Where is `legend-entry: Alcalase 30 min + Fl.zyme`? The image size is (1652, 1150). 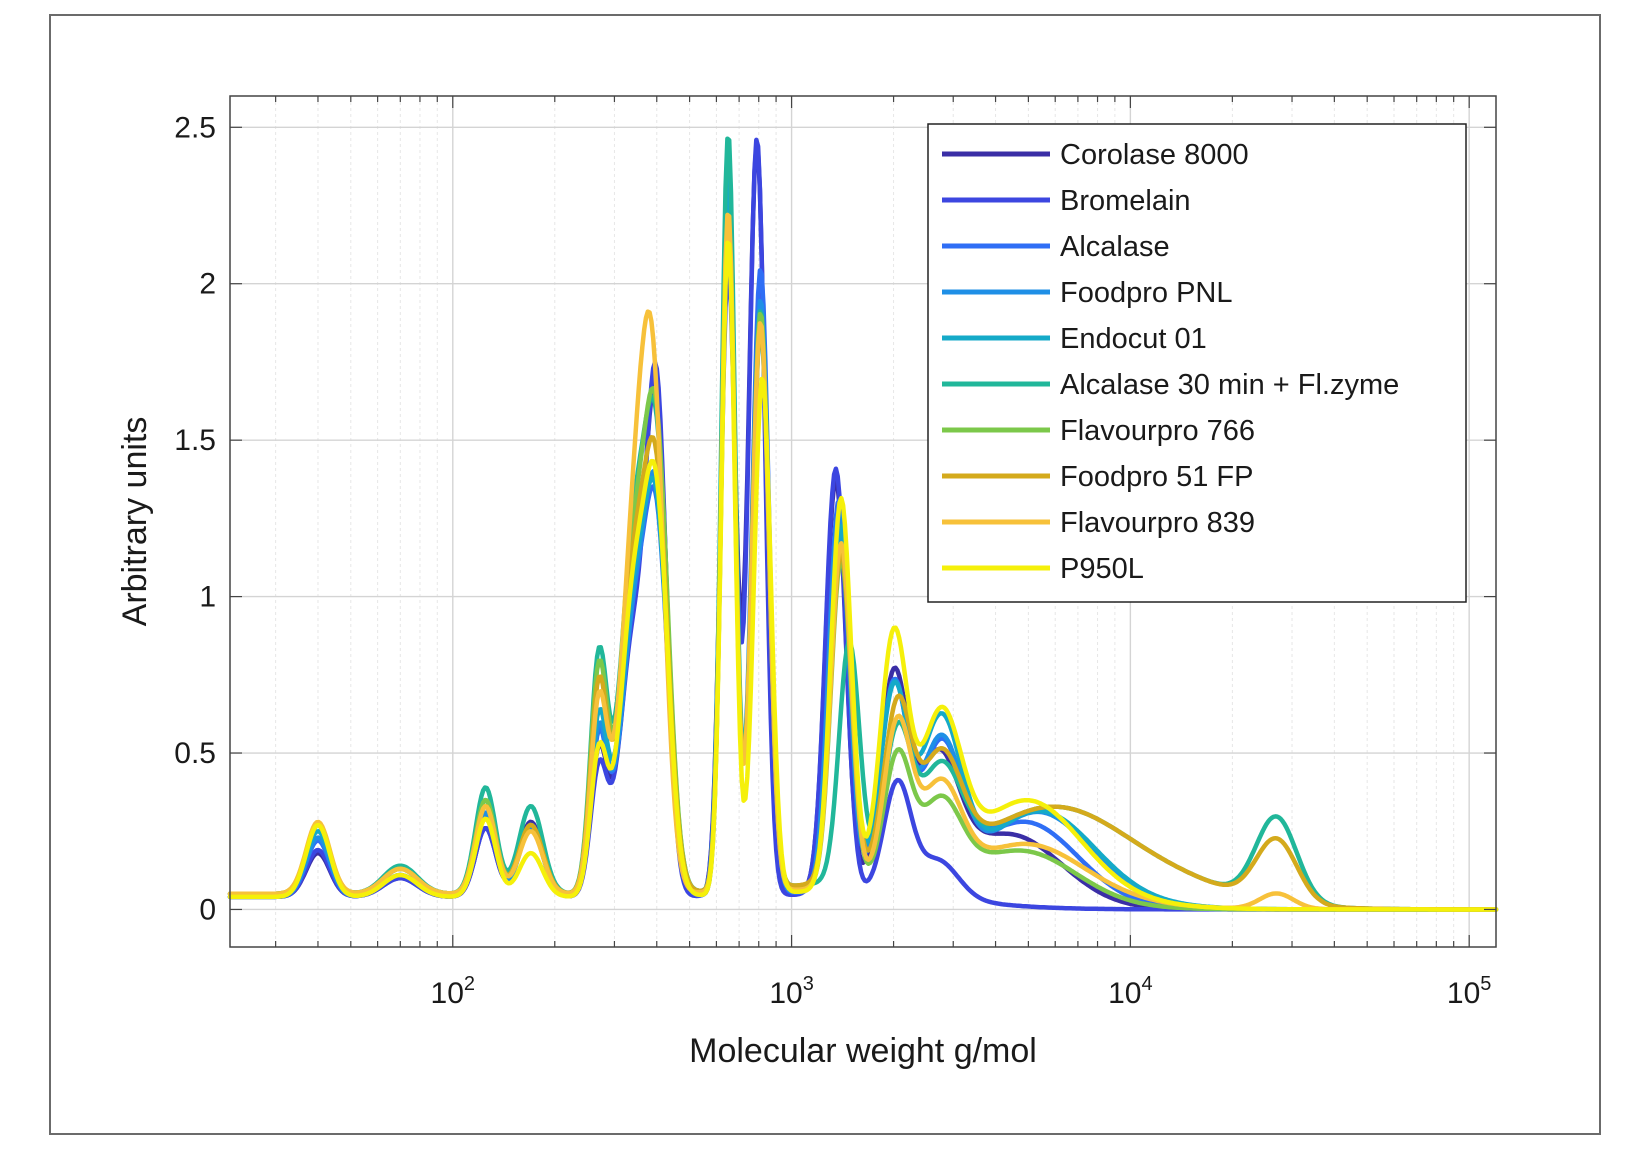 legend-entry: Alcalase 30 min + Fl.zyme is located at coordinates (1229, 385).